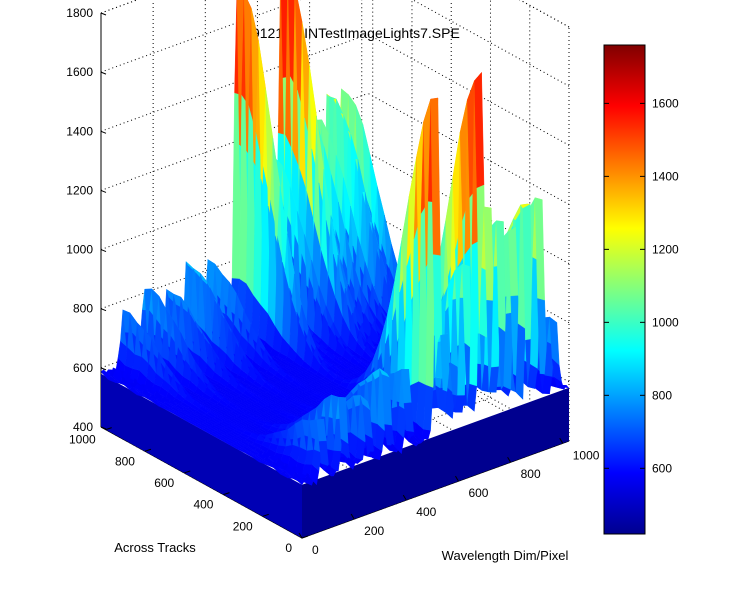 The height and width of the screenshot is (600, 750). Describe the element at coordinates (531, 474) in the screenshot. I see `x-tick-label: 800` at that location.